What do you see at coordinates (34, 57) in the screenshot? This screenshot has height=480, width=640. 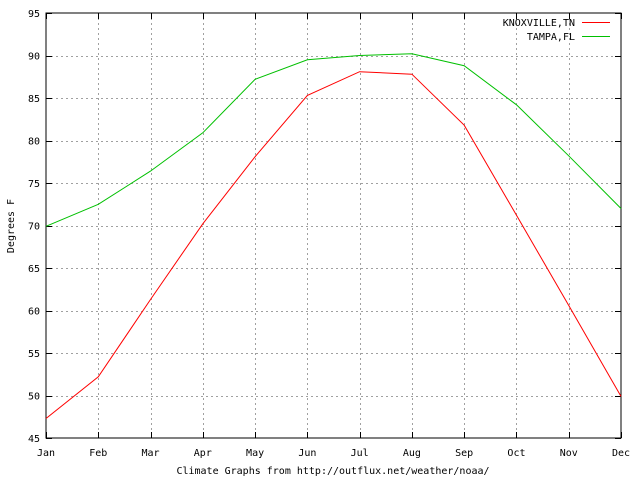 I see `y-tick-label: 90` at bounding box center [34, 57].